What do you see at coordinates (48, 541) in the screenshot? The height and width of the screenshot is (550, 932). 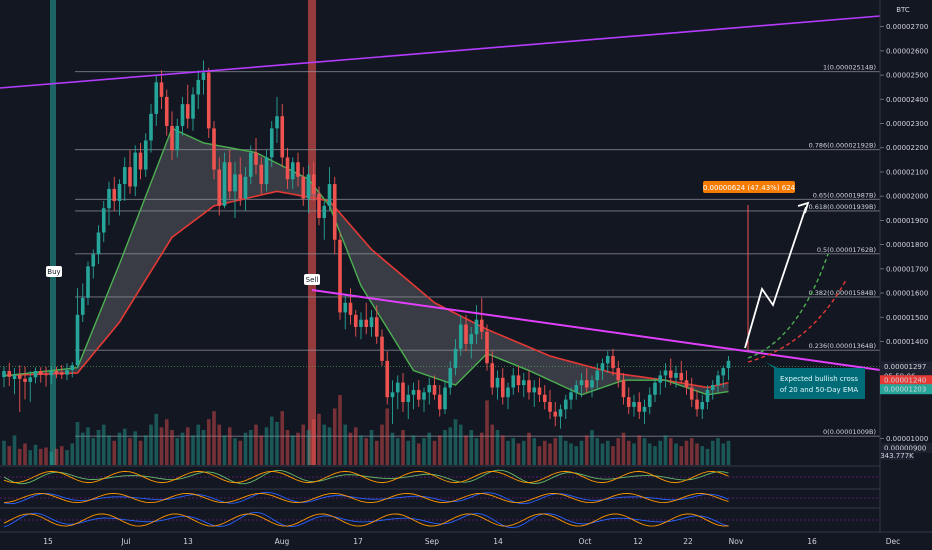 I see `time-tick-label: 15` at bounding box center [48, 541].